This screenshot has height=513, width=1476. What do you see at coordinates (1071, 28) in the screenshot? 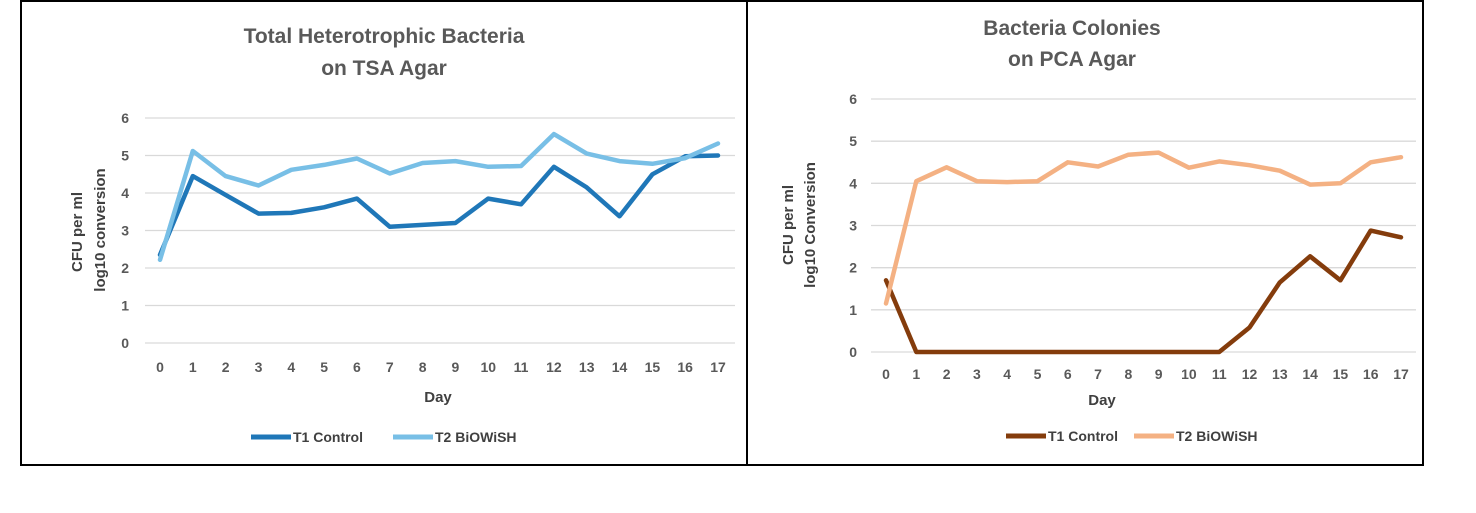
I see `chart-title-line-1: Bacteria Colonies` at bounding box center [1071, 28].